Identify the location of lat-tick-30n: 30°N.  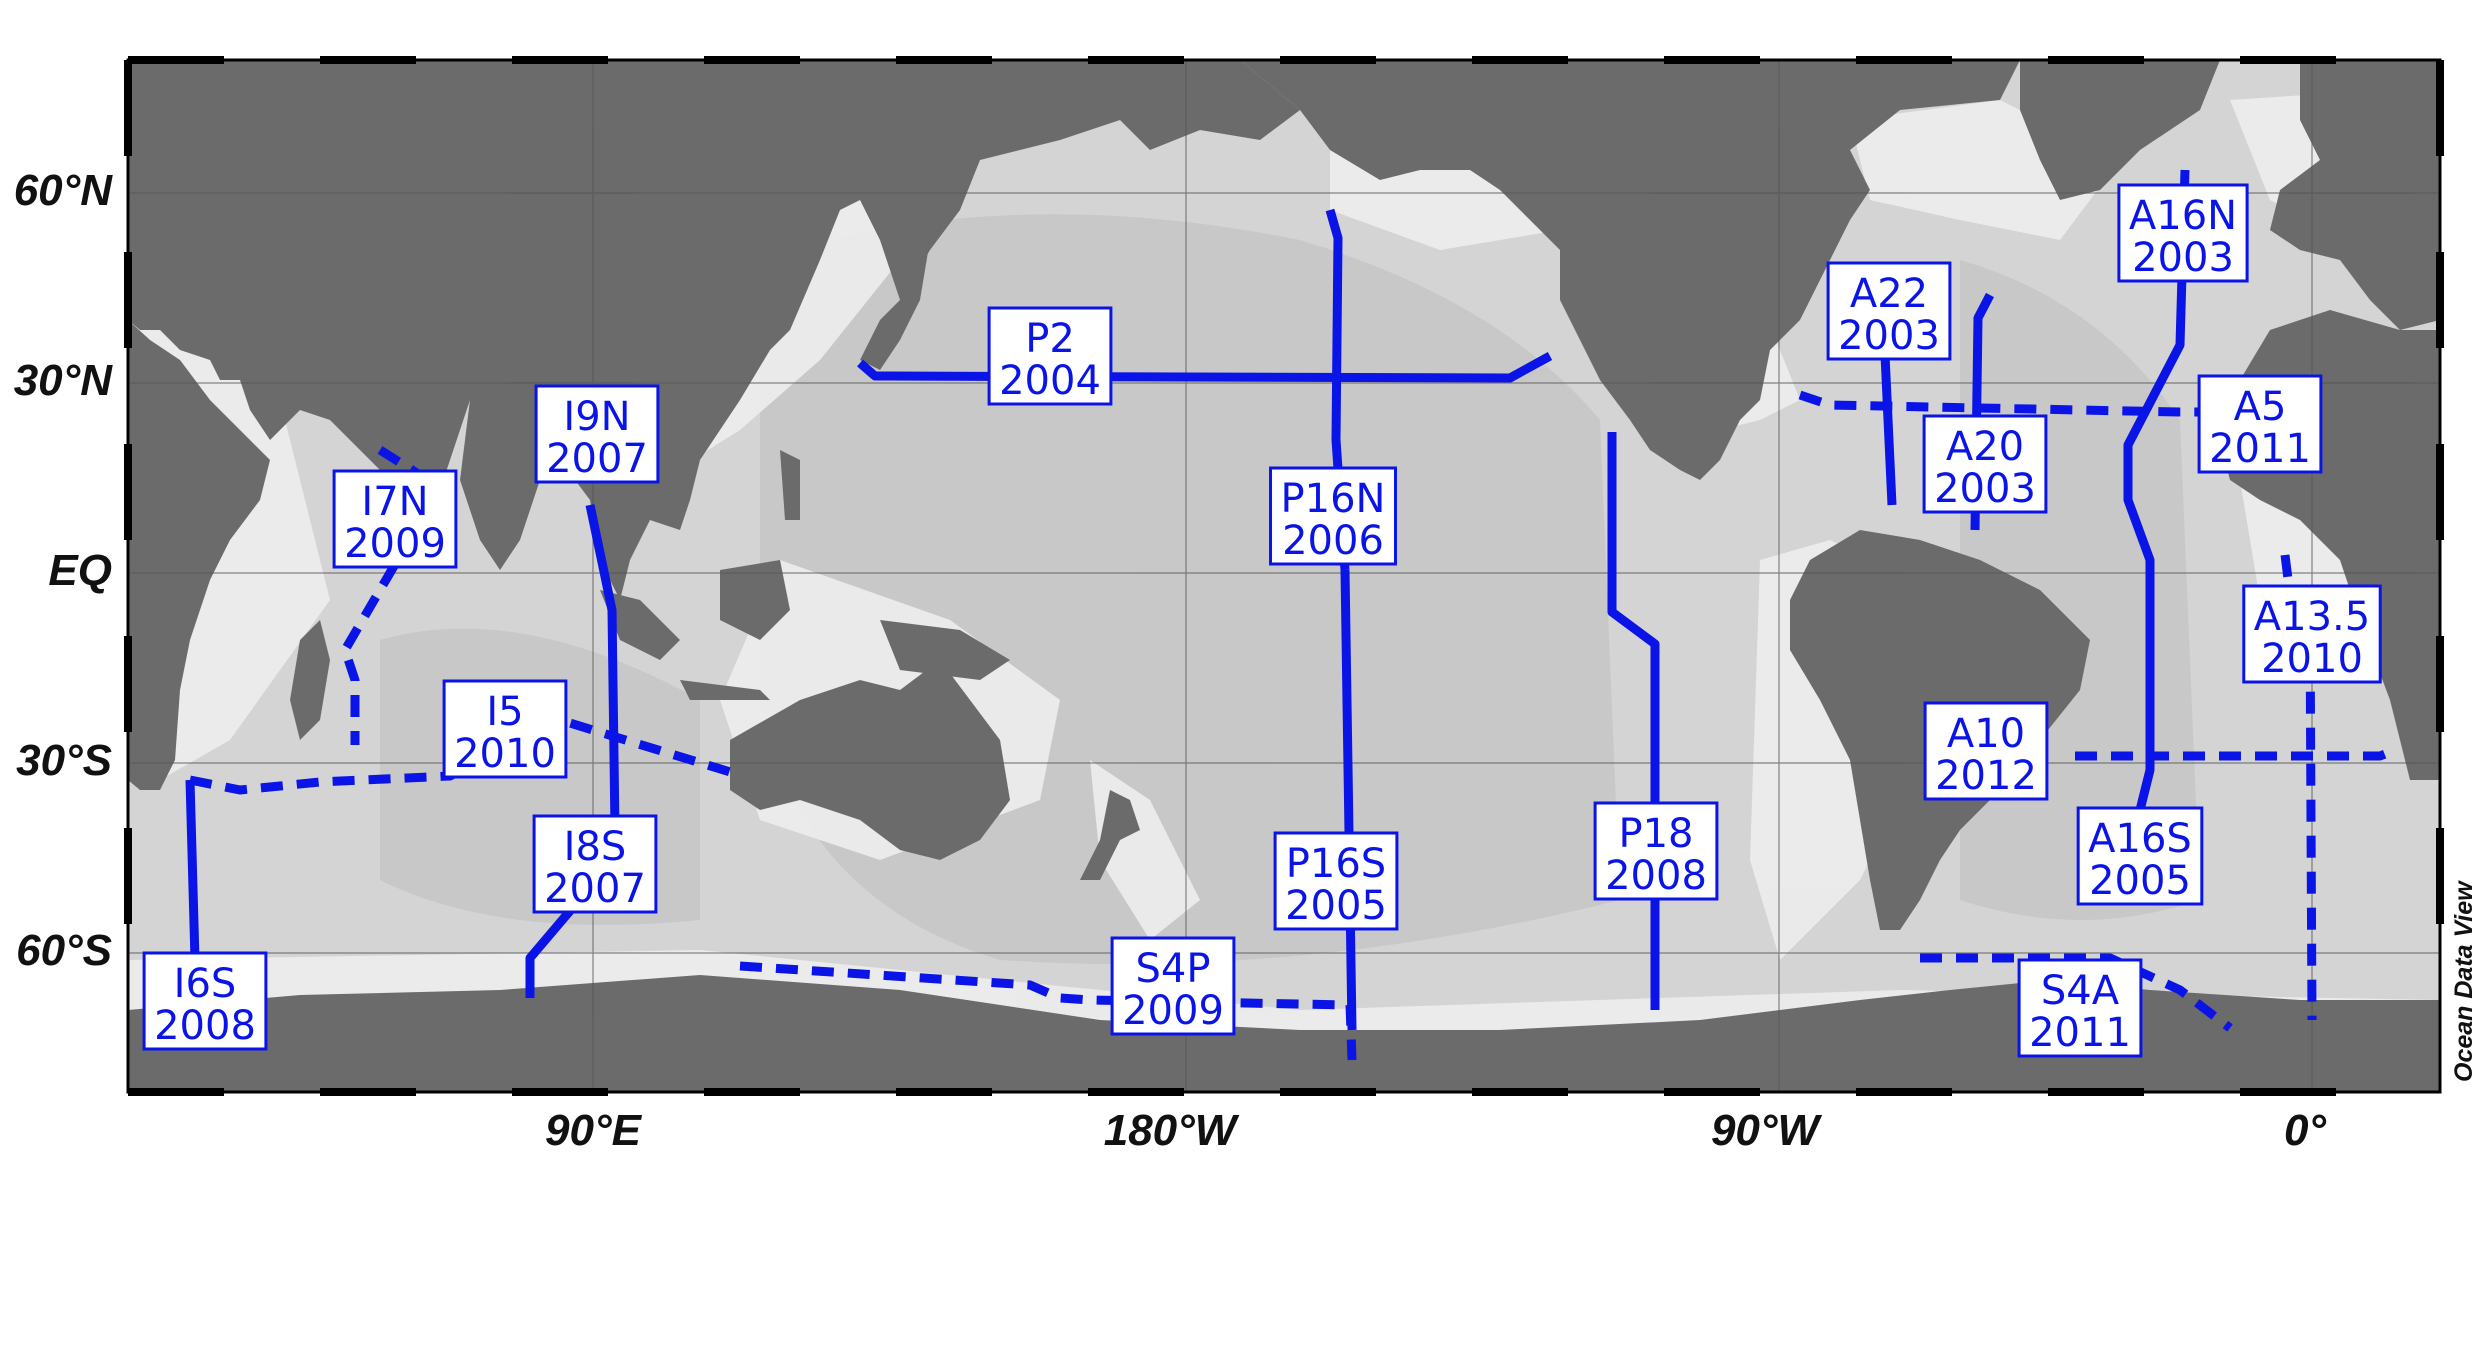
(64, 380).